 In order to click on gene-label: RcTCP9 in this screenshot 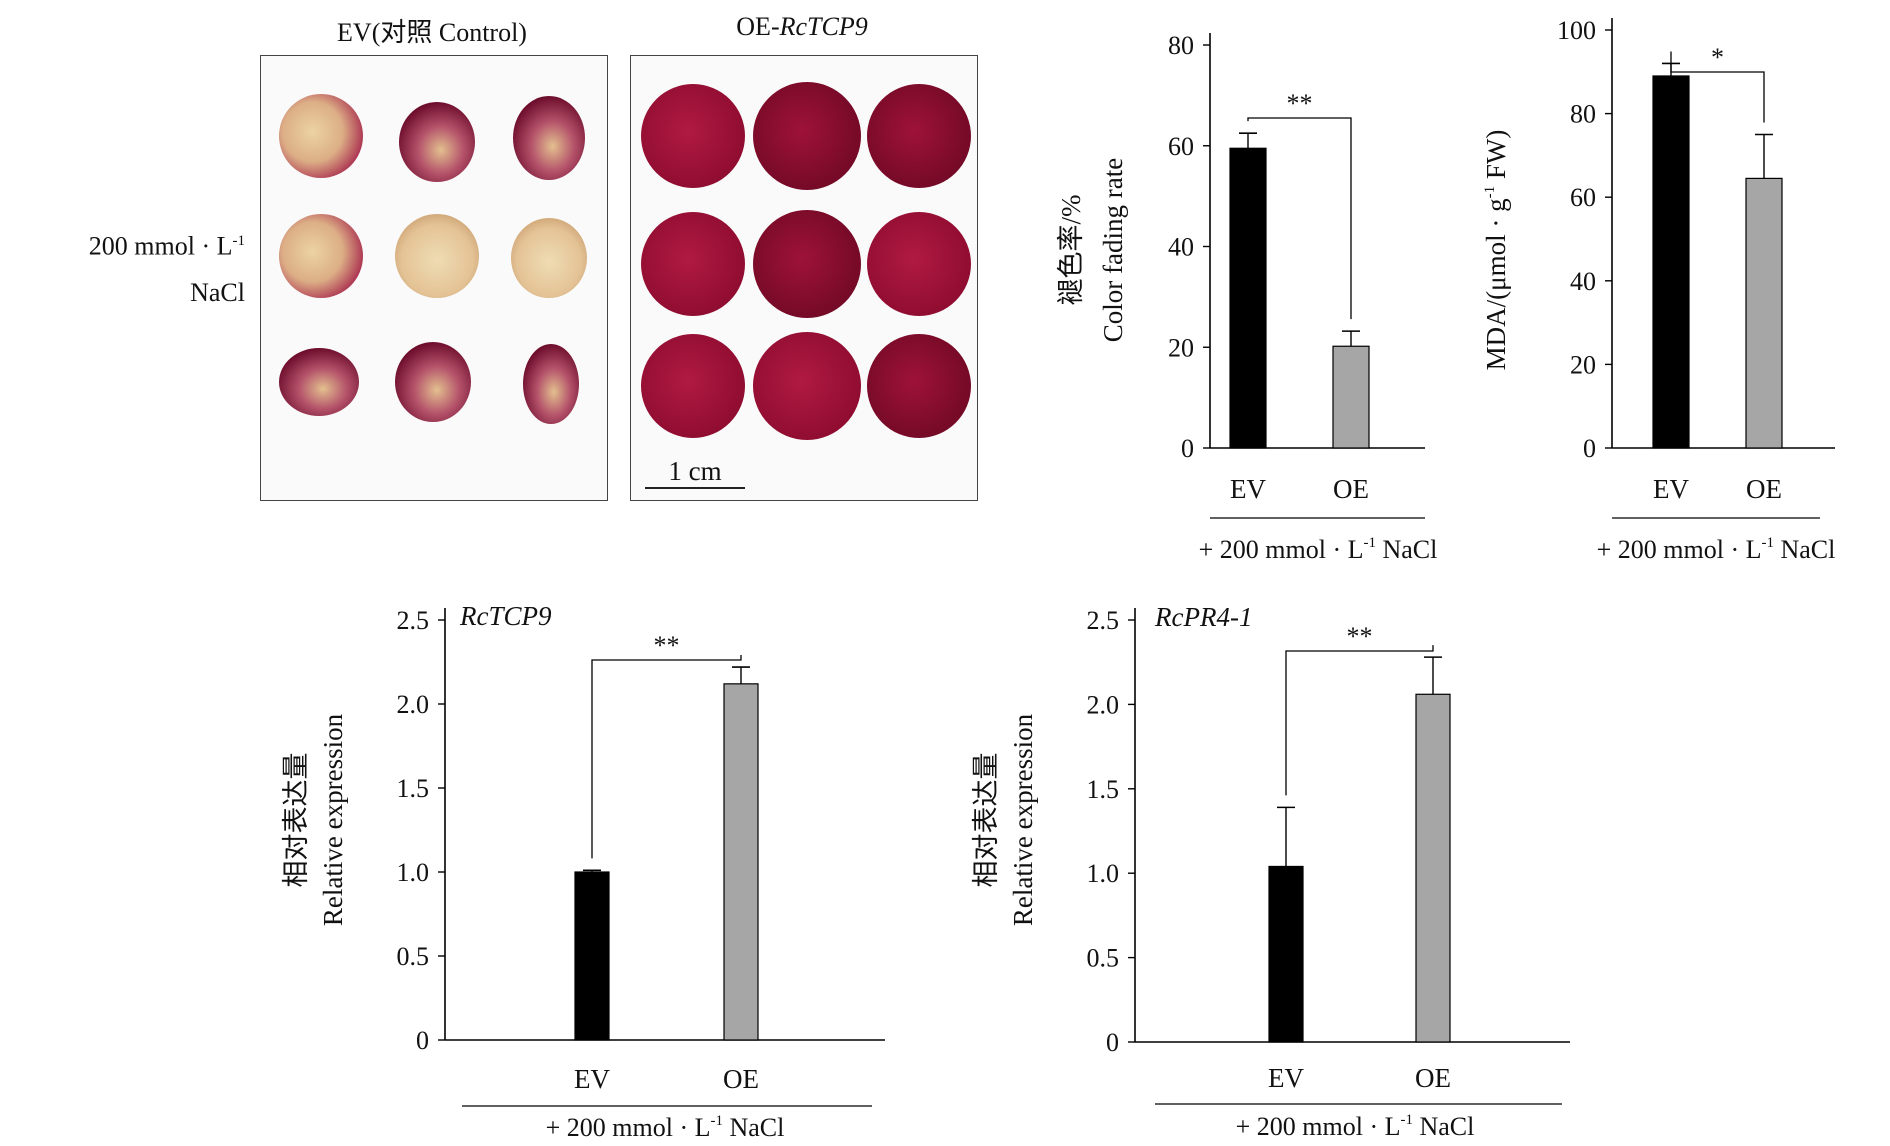, I will do `click(505, 616)`.